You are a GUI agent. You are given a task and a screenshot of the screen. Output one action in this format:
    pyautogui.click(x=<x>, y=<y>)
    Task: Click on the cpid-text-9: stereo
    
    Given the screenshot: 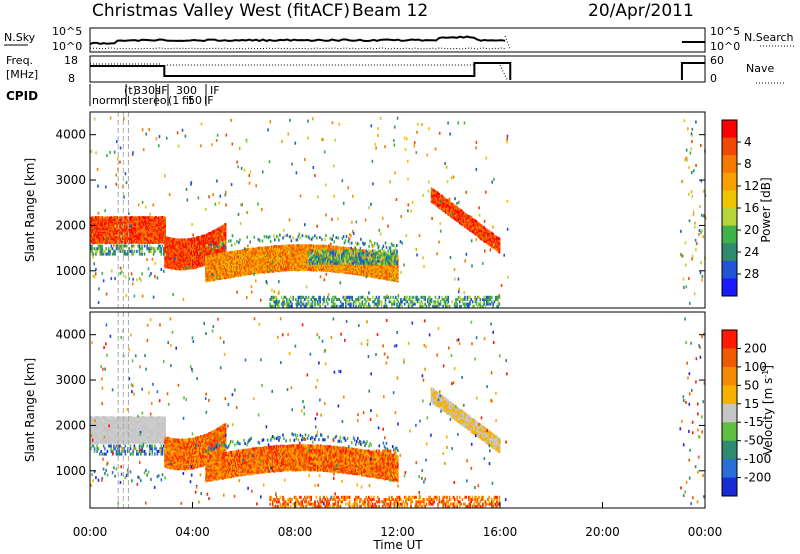 What is the action you would take?
    pyautogui.click(x=149, y=100)
    